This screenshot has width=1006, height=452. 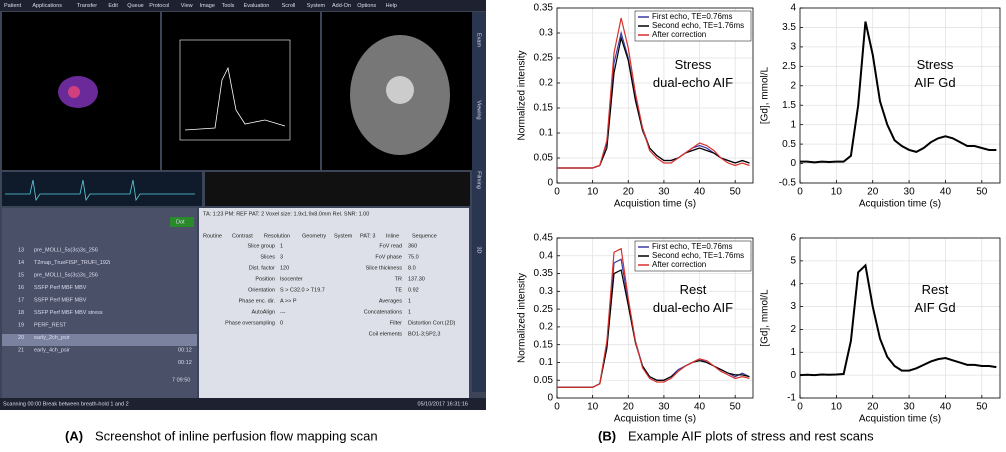 What do you see at coordinates (412, 268) in the screenshot?
I see `parameter-value: 8.0` at bounding box center [412, 268].